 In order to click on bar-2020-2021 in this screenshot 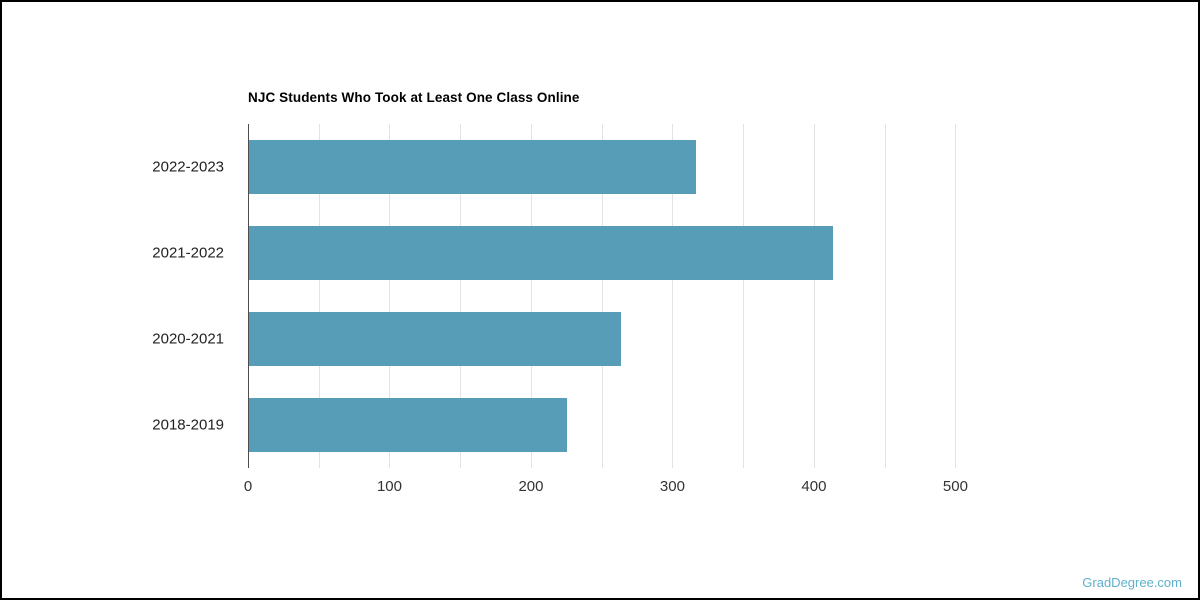, I will do `click(435, 339)`.